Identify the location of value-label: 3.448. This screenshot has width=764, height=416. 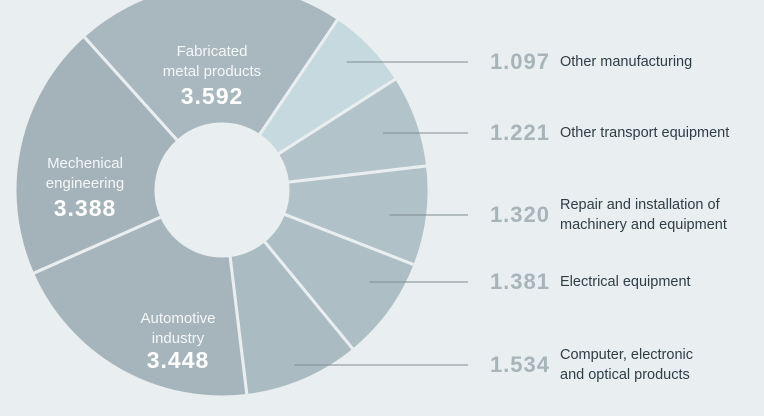
(178, 360).